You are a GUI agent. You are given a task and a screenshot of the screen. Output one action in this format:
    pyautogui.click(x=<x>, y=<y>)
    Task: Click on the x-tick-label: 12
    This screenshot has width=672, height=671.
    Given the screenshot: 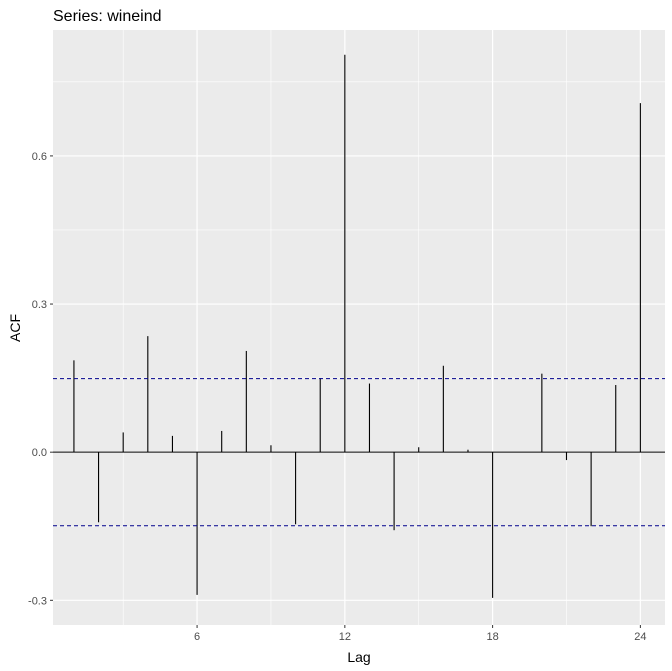 What is the action you would take?
    pyautogui.click(x=345, y=637)
    